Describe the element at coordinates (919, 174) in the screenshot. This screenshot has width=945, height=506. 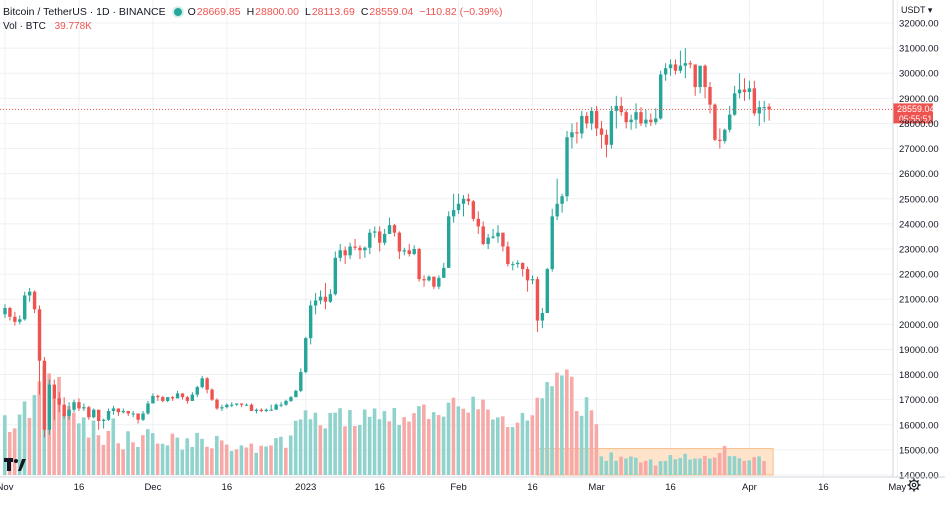
I see `price-tick-label: 26000.00` at that location.